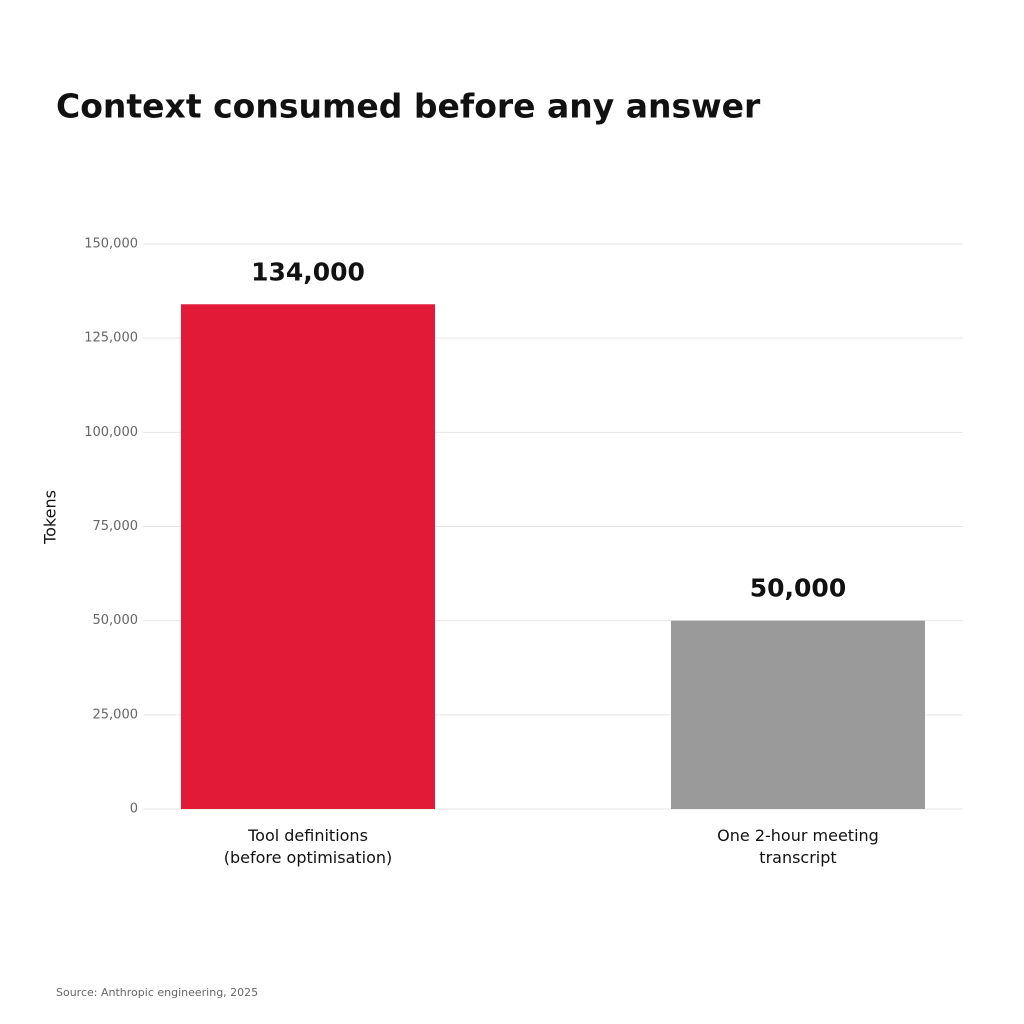 Image resolution: width=1024 pixels, height=1024 pixels. What do you see at coordinates (111, 338) in the screenshot?
I see `y-tick-label: 125,000` at bounding box center [111, 338].